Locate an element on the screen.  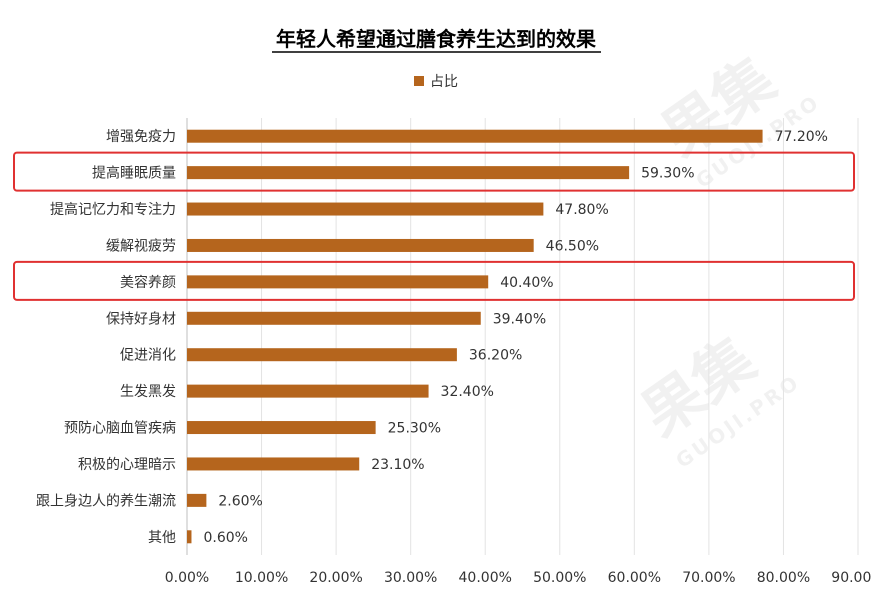
category-label: 跟上身边人的养生潮流 is located at coordinates (106, 501).